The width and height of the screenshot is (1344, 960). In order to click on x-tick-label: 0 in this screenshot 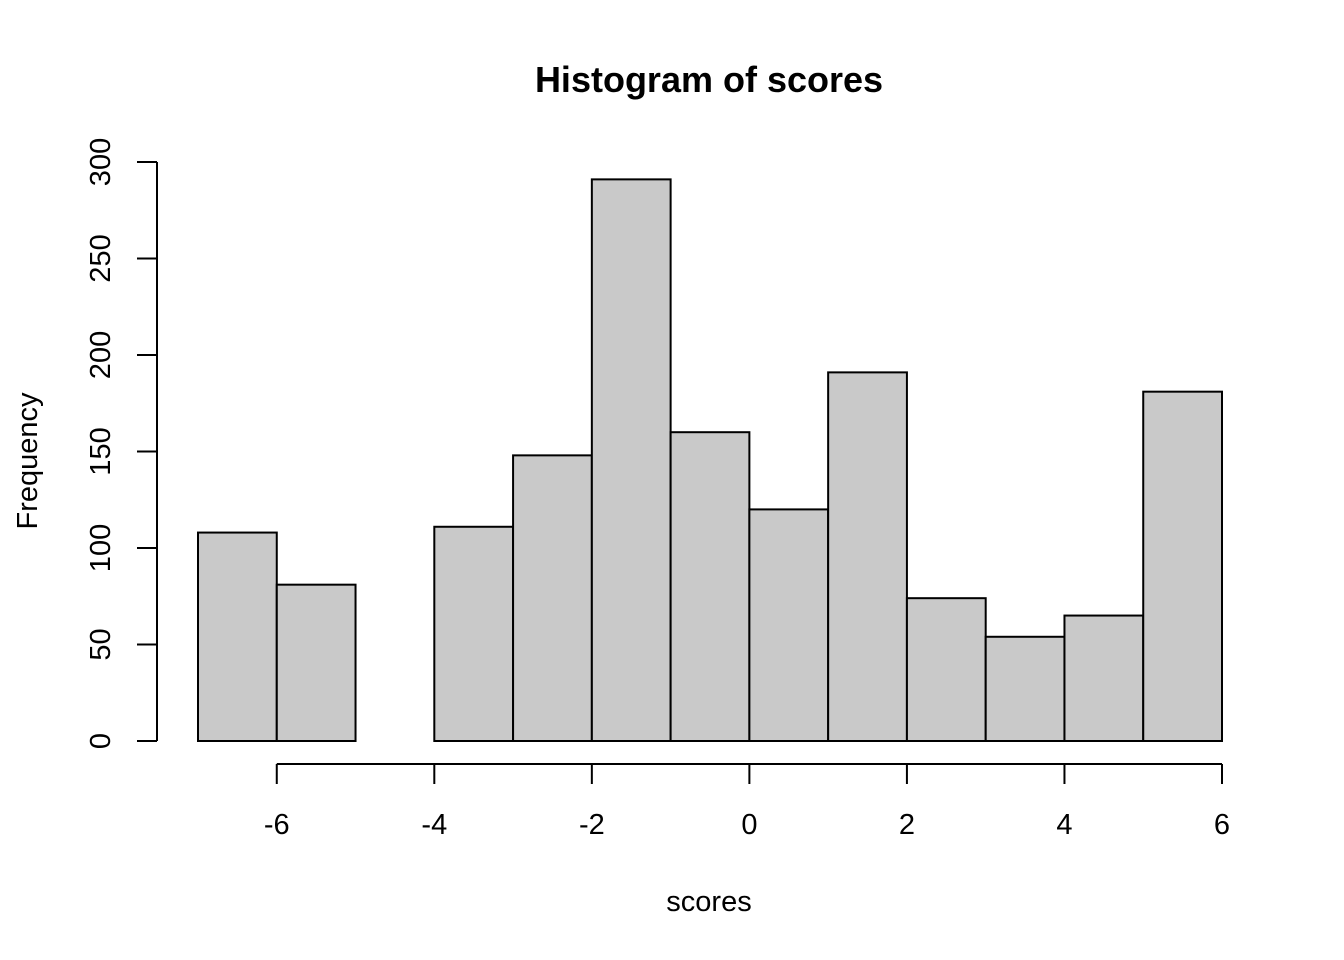, I will do `click(749, 825)`.